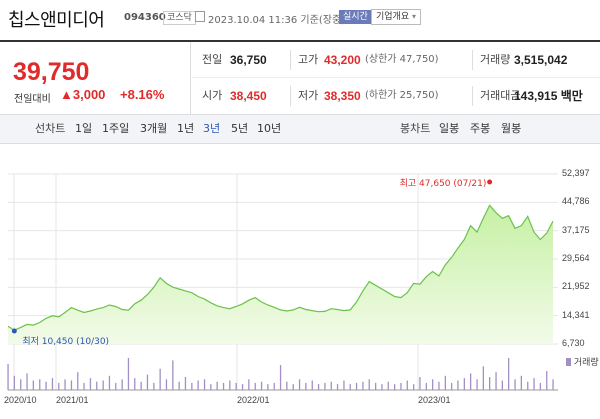  I want to click on change-label: 전일대비, so click(32, 99).